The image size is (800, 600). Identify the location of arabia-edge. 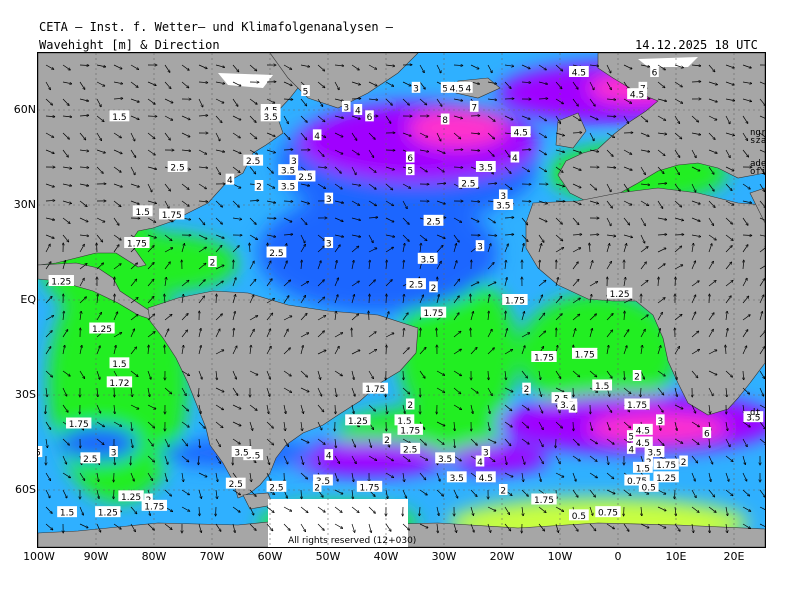
(757, 205).